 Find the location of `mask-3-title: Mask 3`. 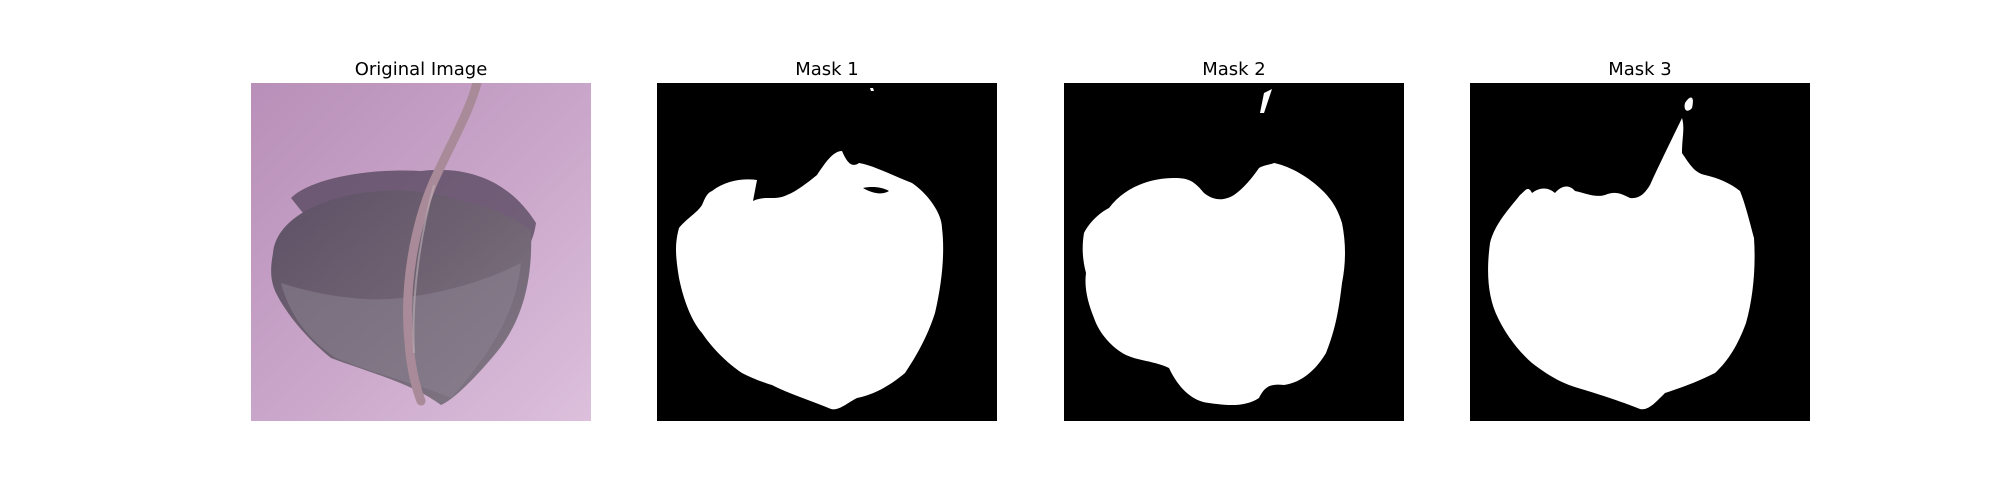

mask-3-title: Mask 3 is located at coordinates (1640, 69).